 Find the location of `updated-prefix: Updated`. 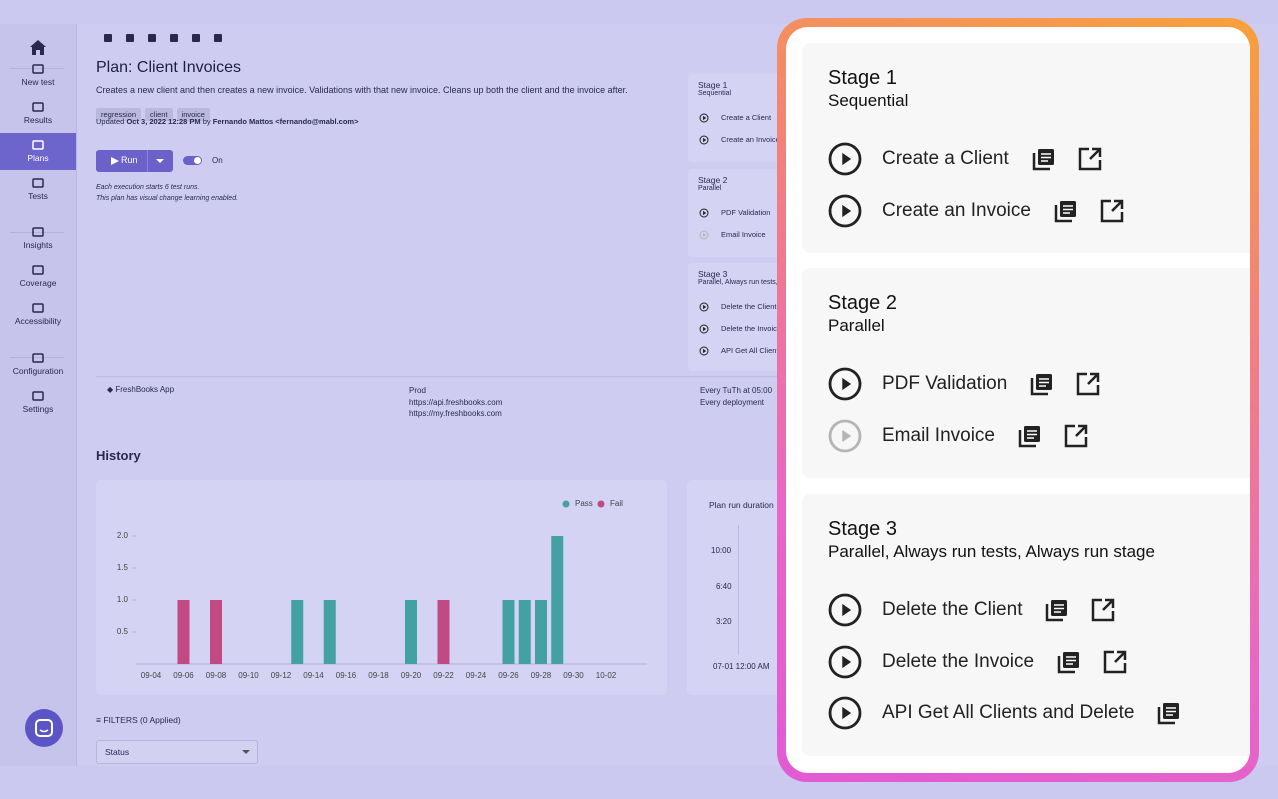

updated-prefix: Updated is located at coordinates (110, 121).